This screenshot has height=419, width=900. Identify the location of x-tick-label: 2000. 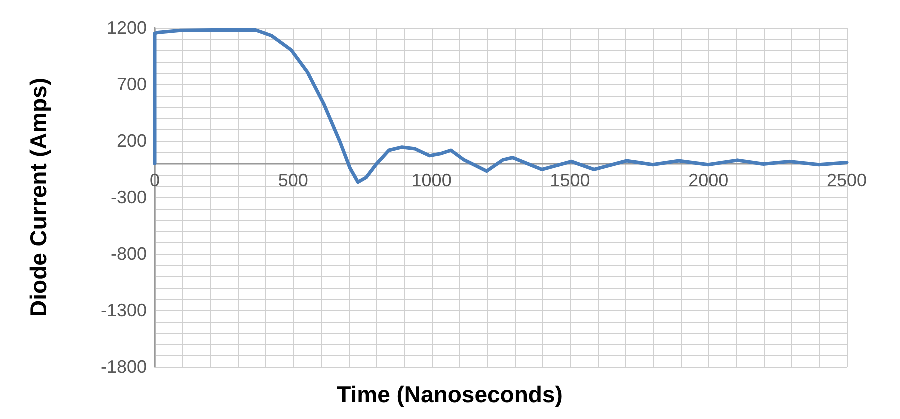
(708, 180).